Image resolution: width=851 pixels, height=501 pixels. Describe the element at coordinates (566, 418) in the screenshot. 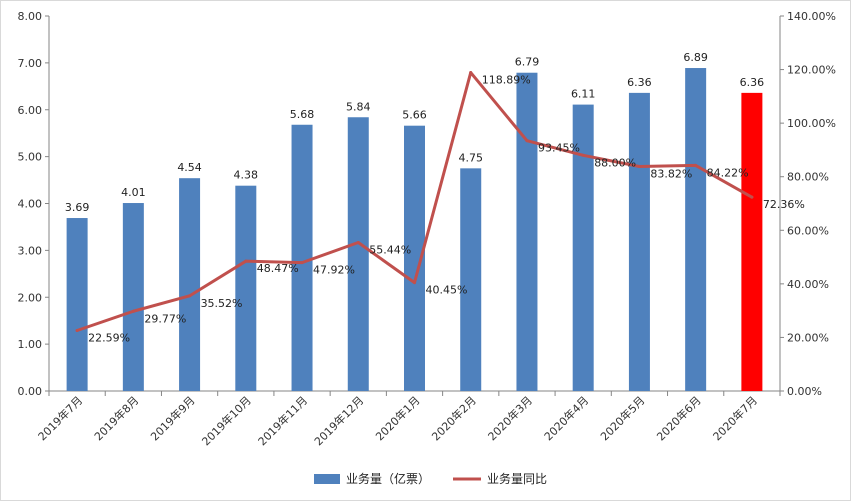

I see `x-category-label: 2020年4月` at that location.